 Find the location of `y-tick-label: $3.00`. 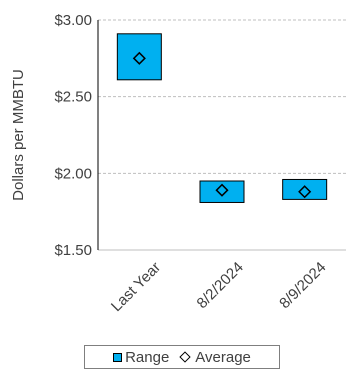

y-tick-label: $3.00 is located at coordinates (73, 20).